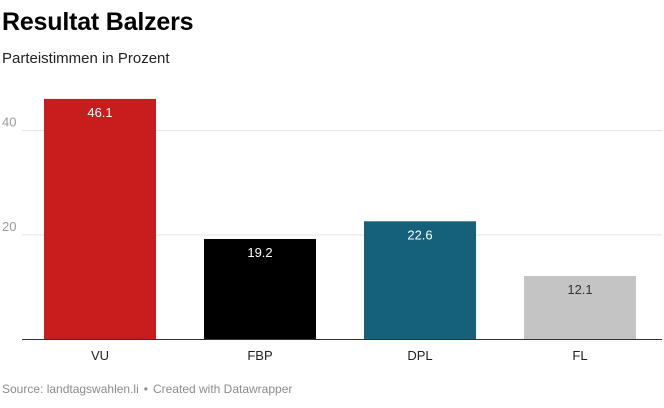 Image resolution: width=664 pixels, height=408 pixels. I want to click on data-label-dpl: 22.6, so click(419, 234).